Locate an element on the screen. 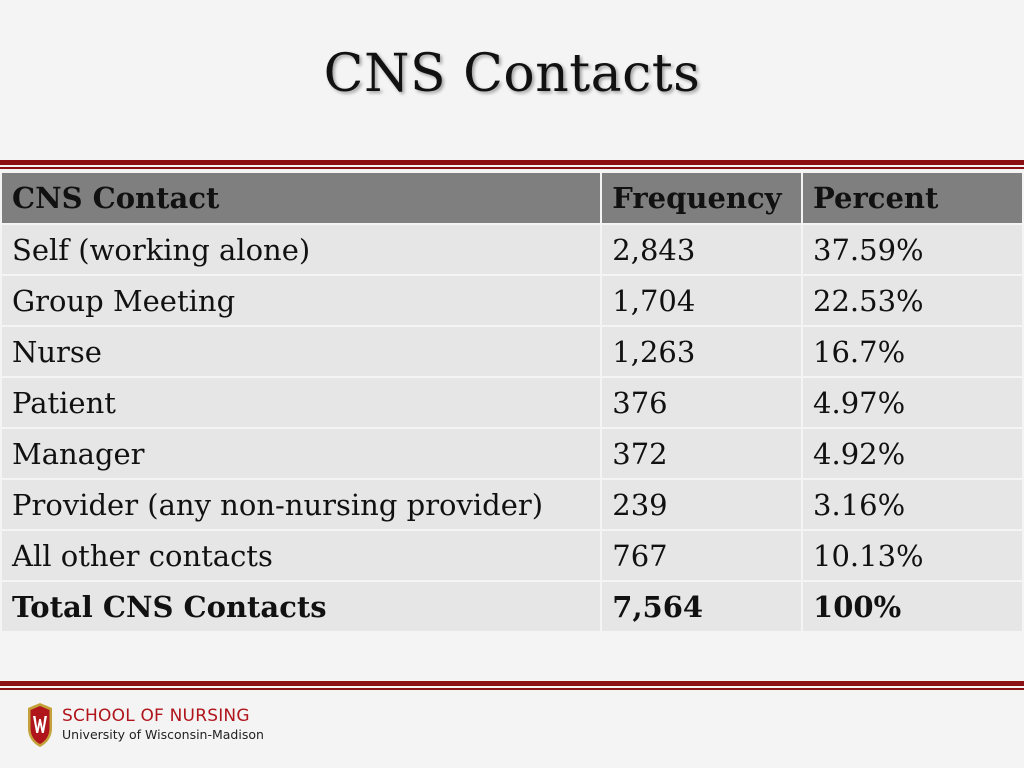  header-cns-contact: CNS Contact is located at coordinates (301, 198).